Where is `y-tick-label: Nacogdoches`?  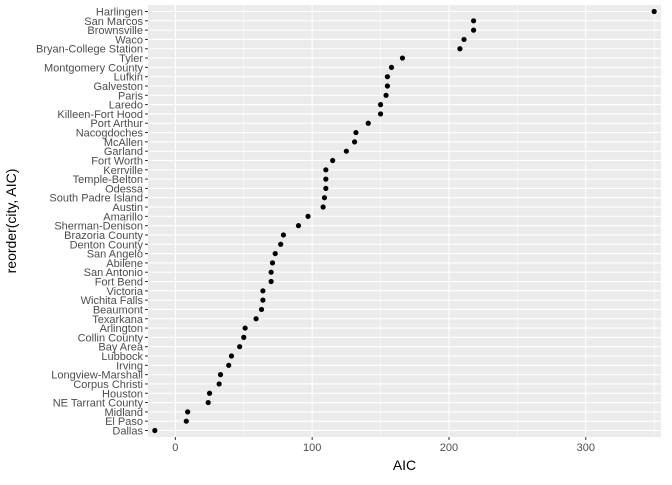 y-tick-label: Nacogdoches is located at coordinates (110, 134).